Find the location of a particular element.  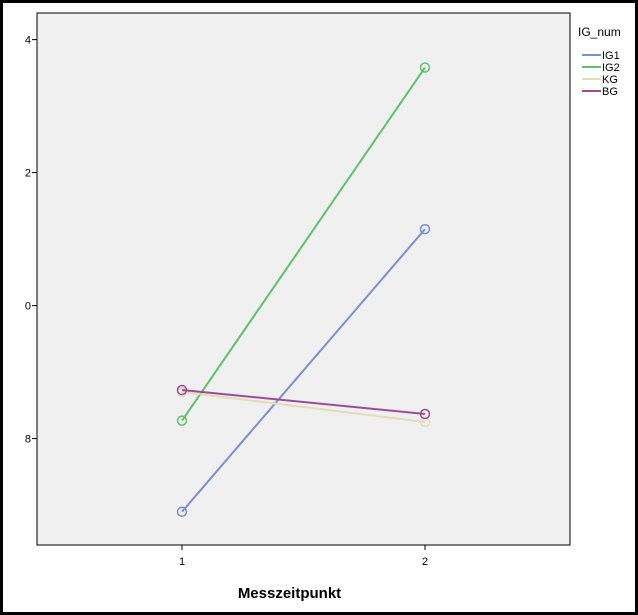

series-bg is located at coordinates (303, 402).